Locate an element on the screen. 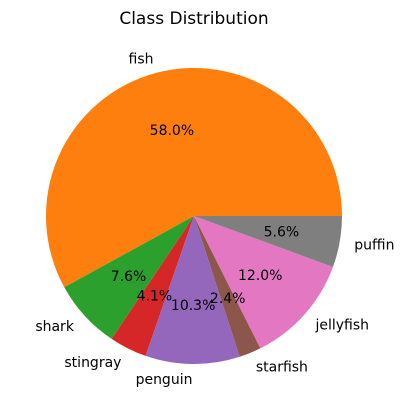 This screenshot has height=411, width=408. slice-label-fish: fish is located at coordinates (141, 59).